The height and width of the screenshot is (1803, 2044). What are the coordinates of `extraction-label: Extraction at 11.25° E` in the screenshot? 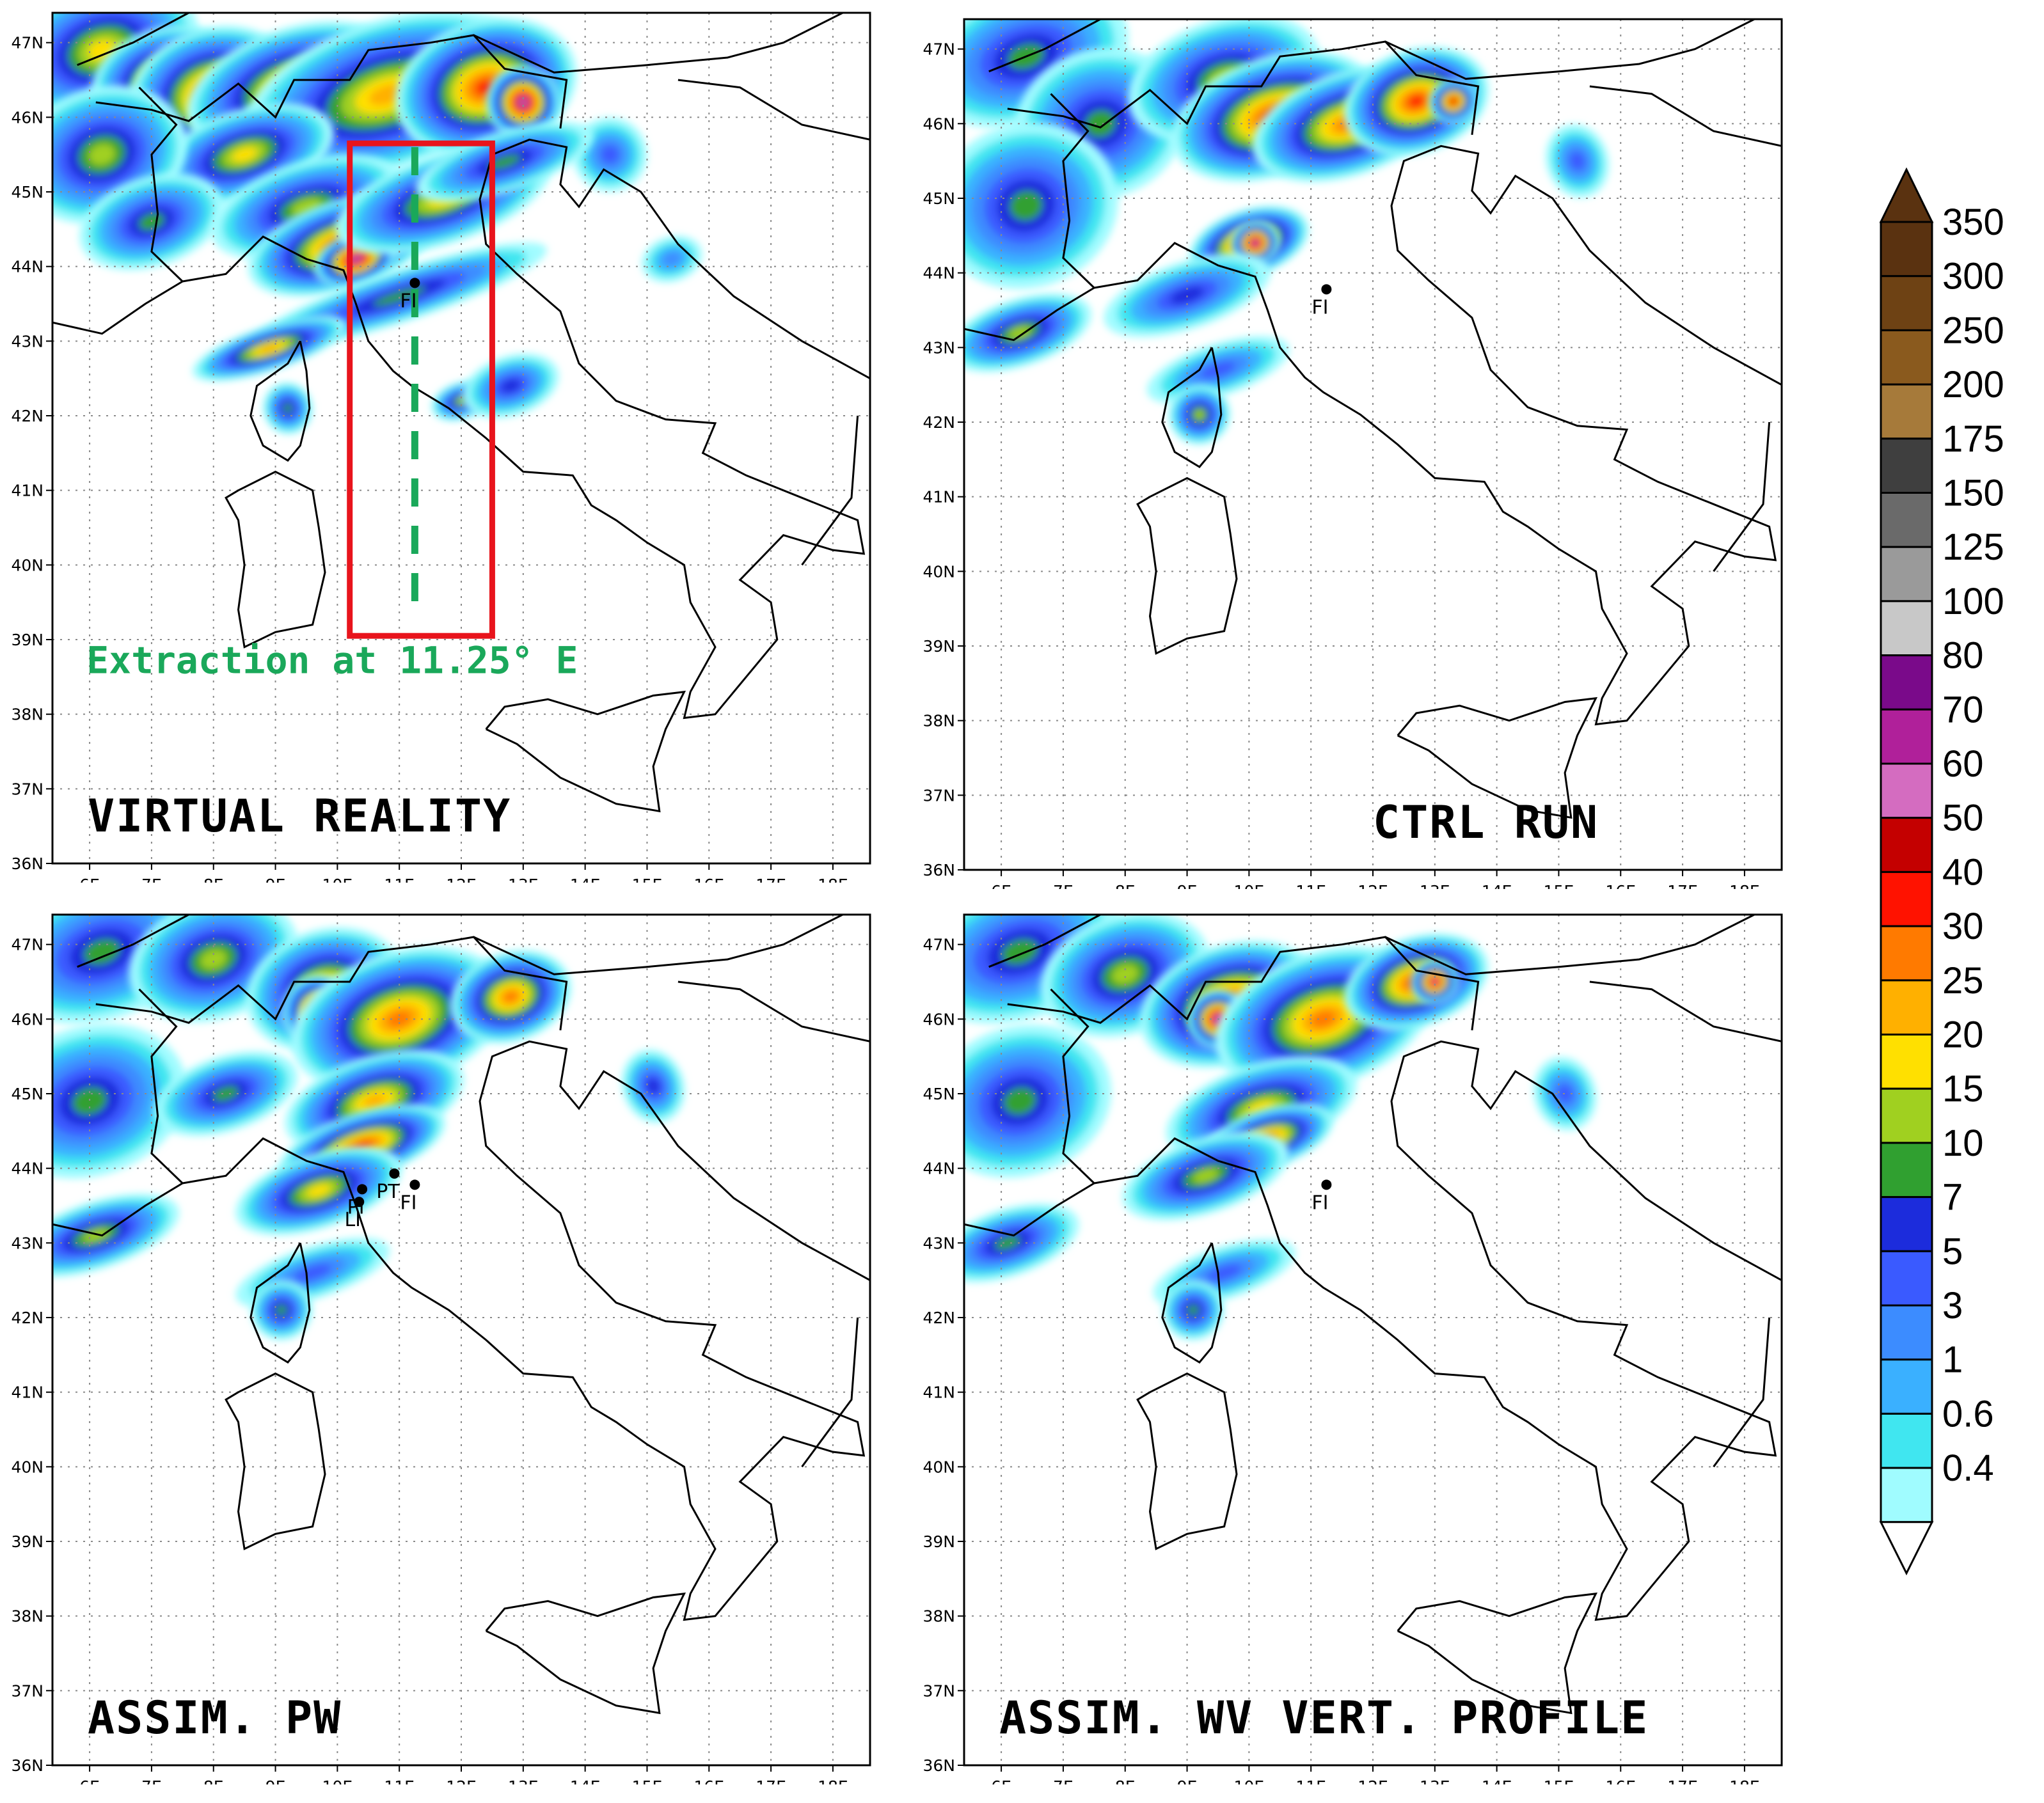 It's located at (332, 661).